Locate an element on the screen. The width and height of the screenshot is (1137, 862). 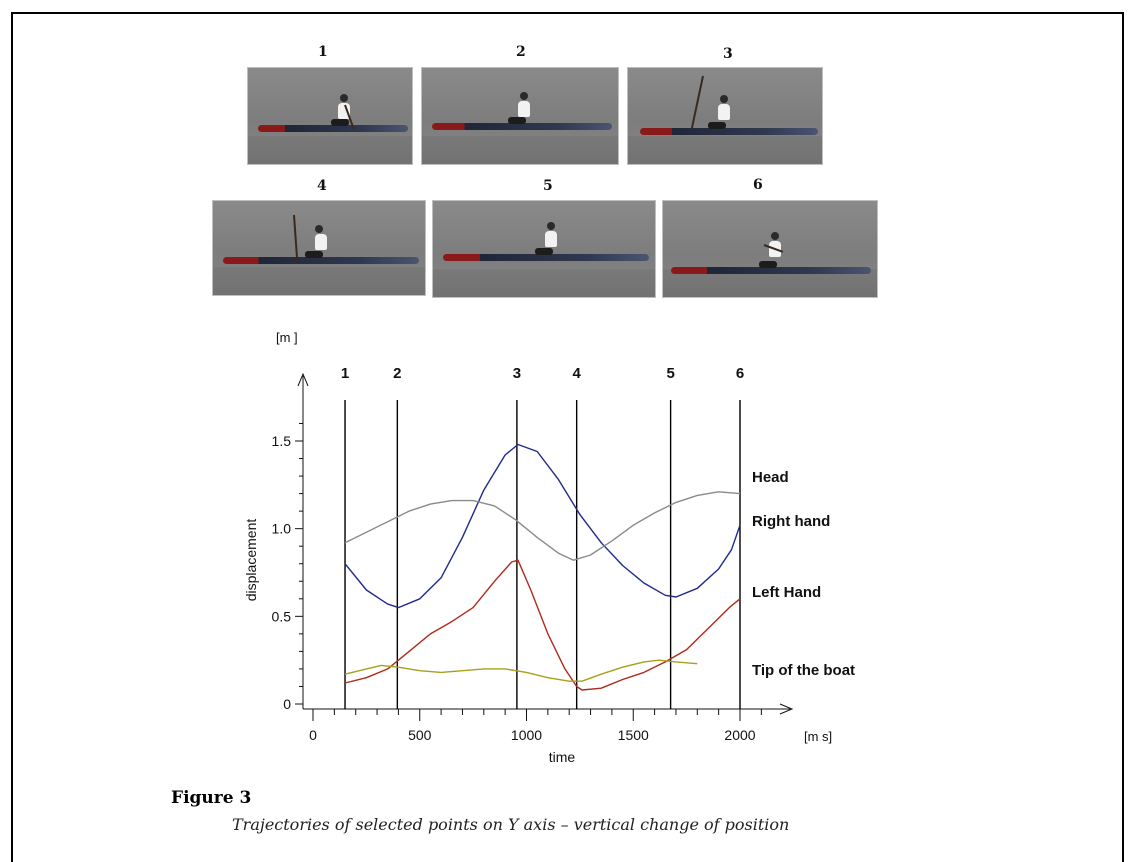
x-tick-label: 500 is located at coordinates (420, 735).